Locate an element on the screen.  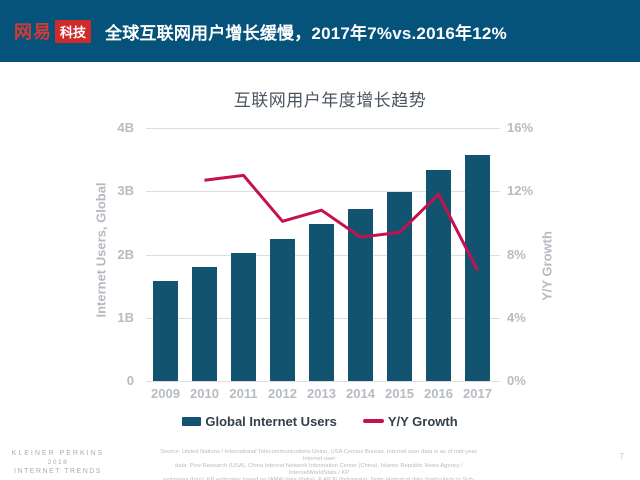
netease-tech-logo: 网易 科技 is located at coordinates (53, 31).